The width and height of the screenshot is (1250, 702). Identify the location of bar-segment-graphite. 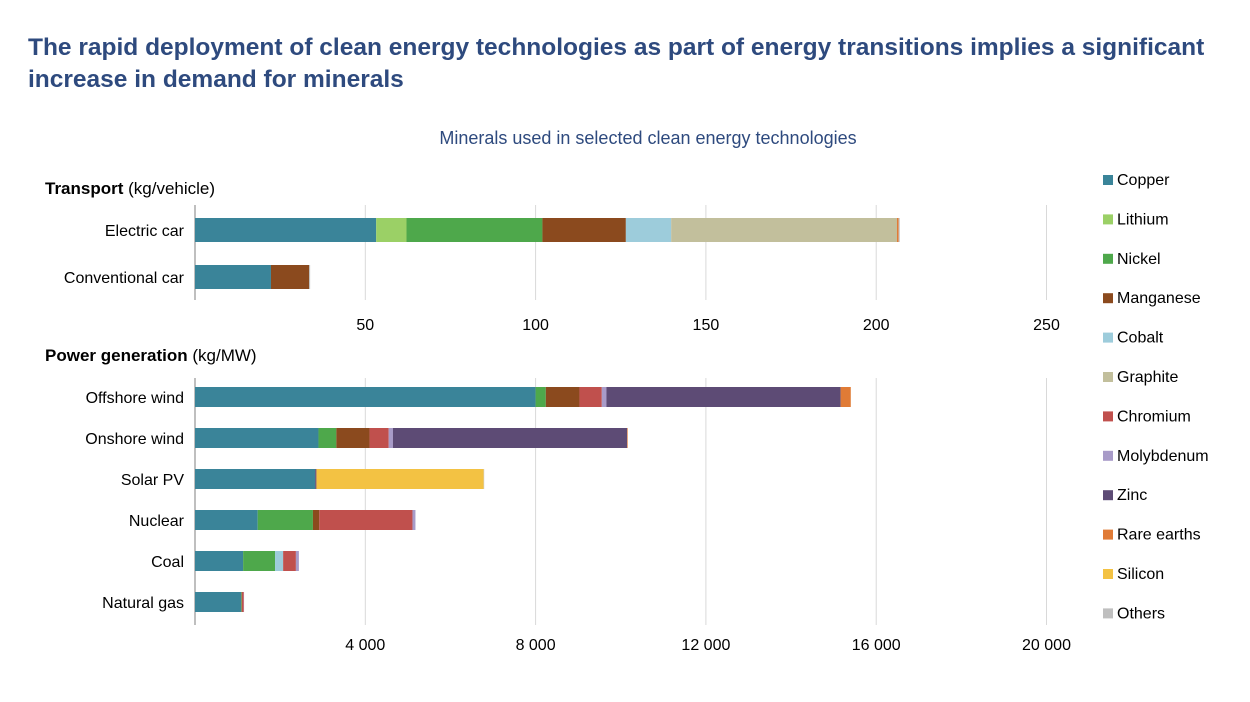
(784, 230).